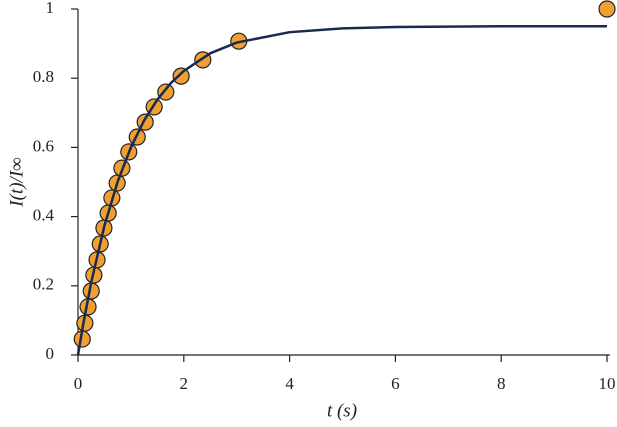 This screenshot has height=427, width=617. What do you see at coordinates (184, 383) in the screenshot?
I see `x-tick-label: 2` at bounding box center [184, 383].